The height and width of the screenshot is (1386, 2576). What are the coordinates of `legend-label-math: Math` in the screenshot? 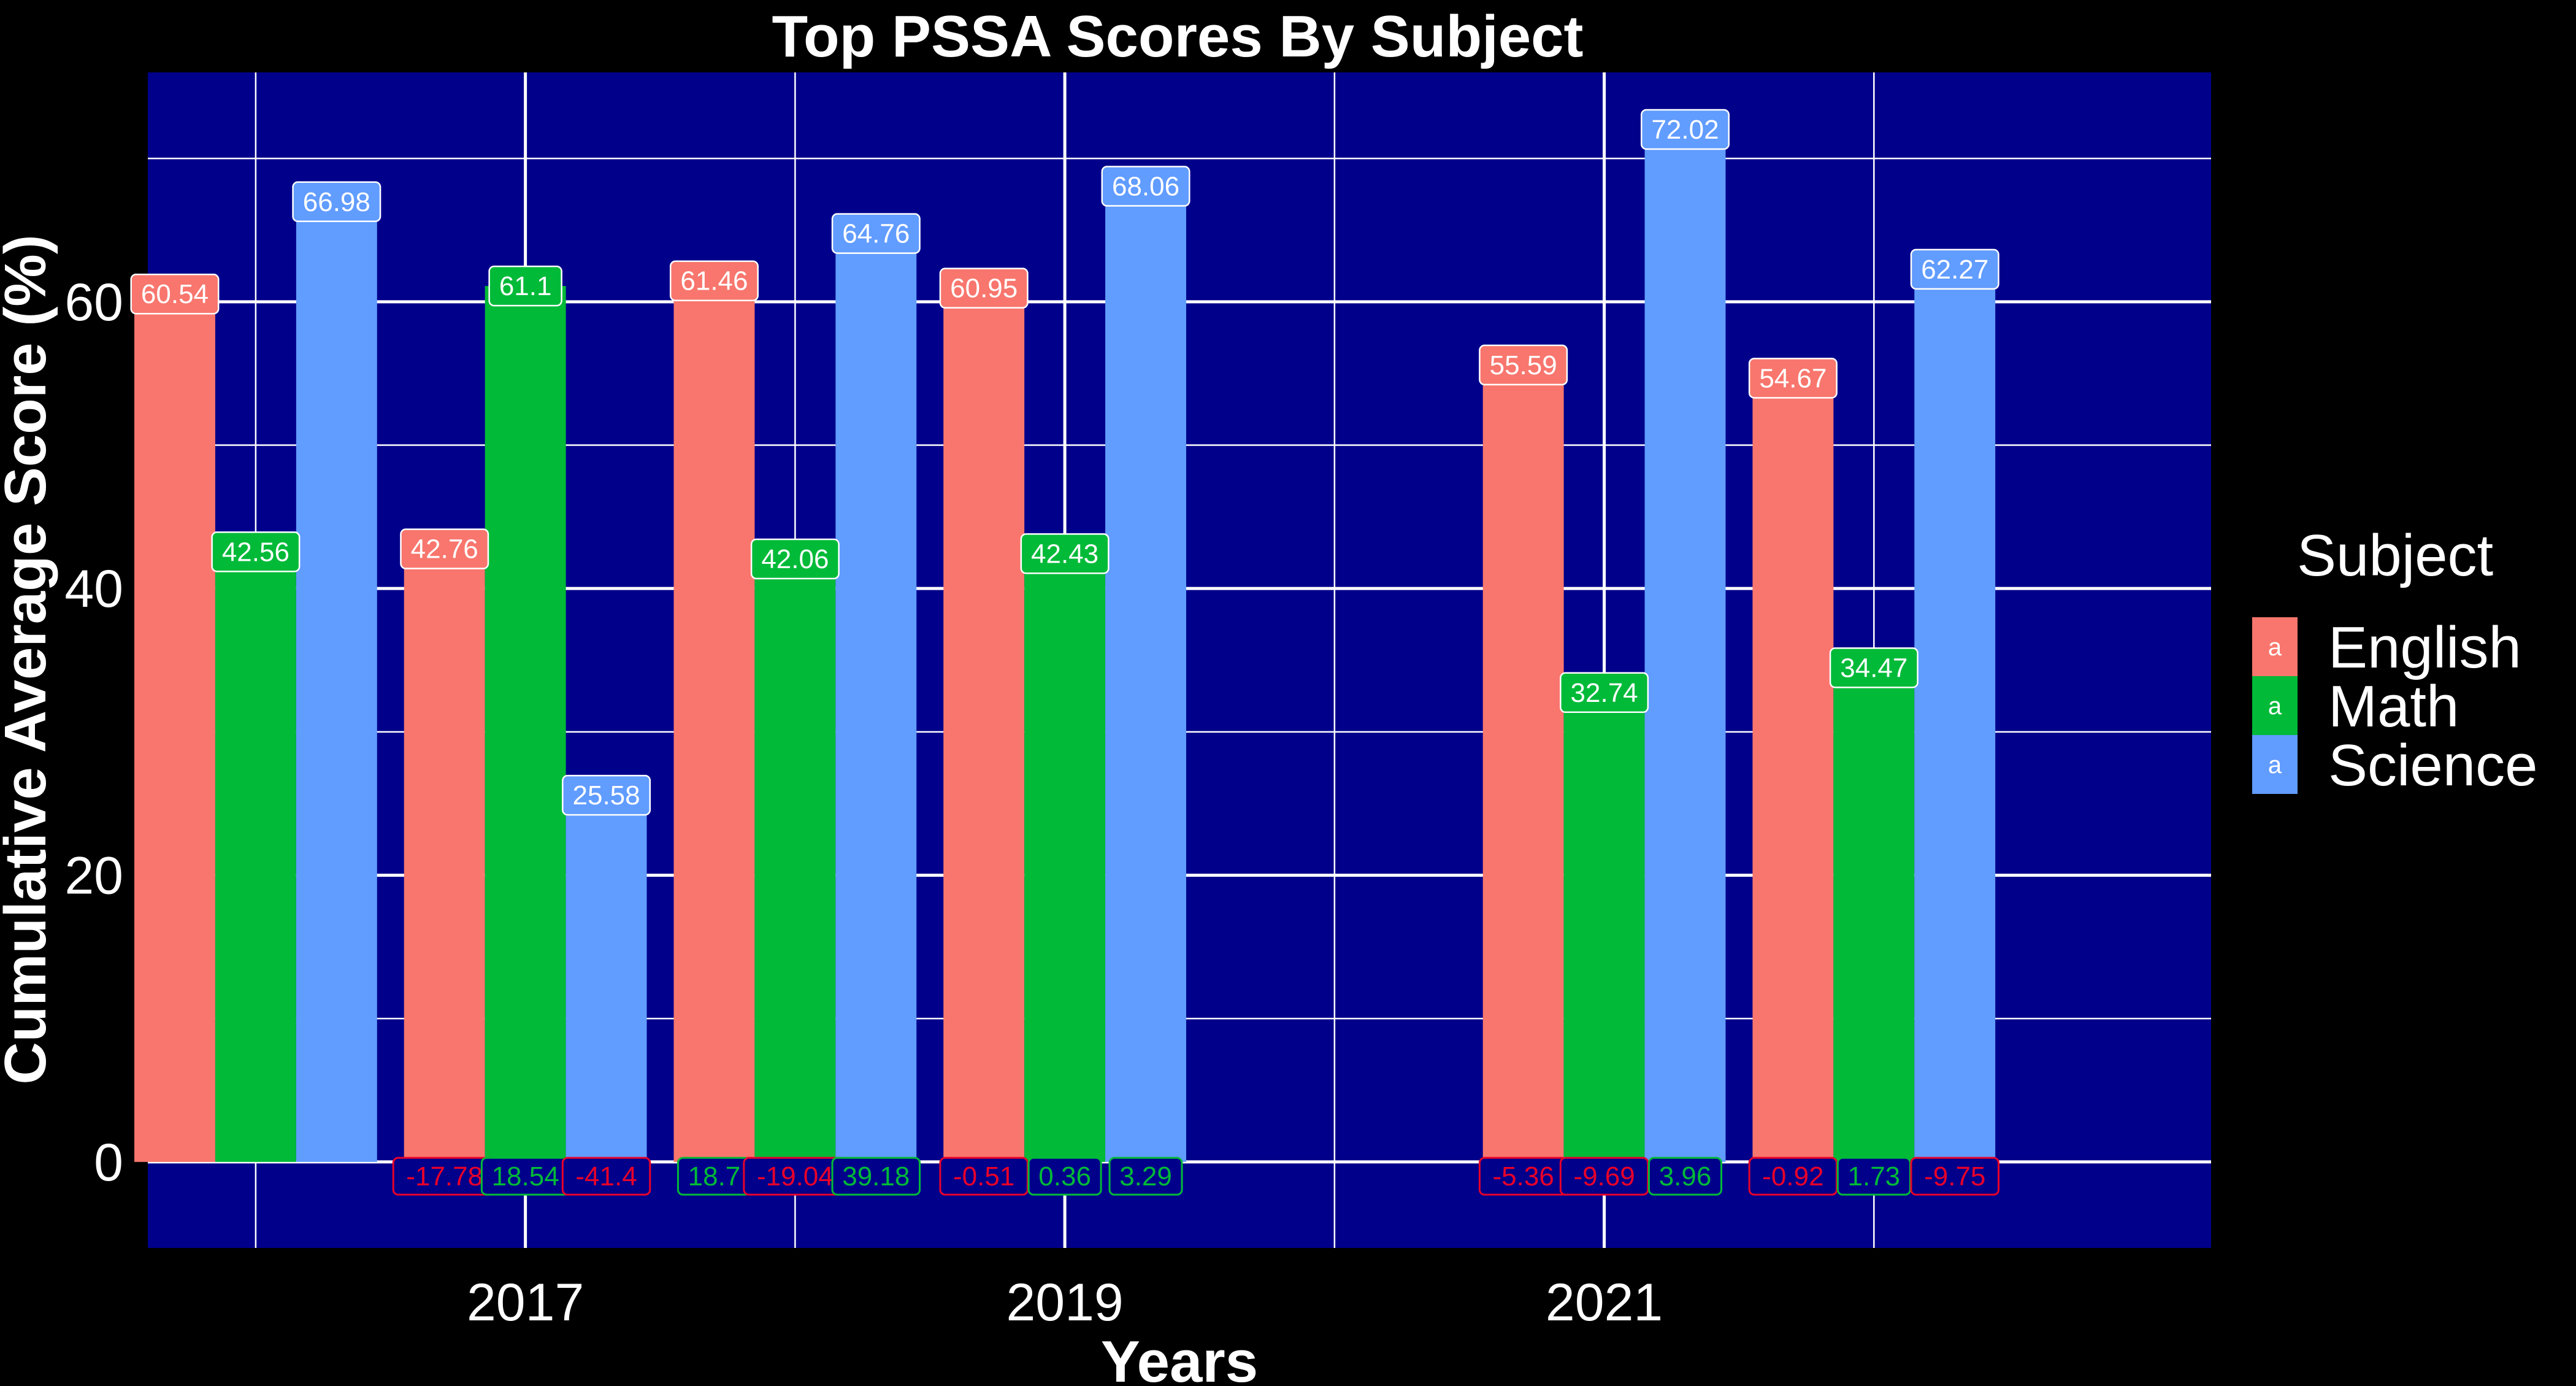 It's located at (2393, 706).